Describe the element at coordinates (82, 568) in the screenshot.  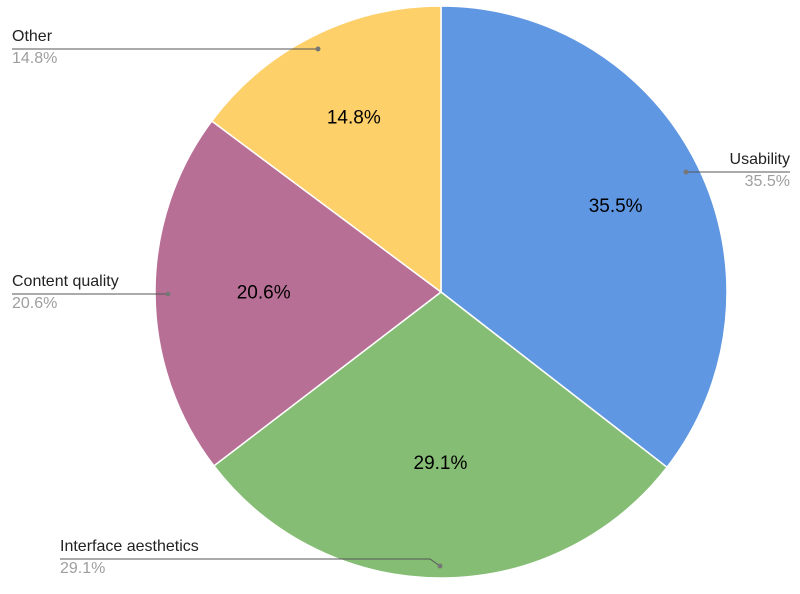
I see `callout-percent-interface-aesthetics: 29.1%` at that location.